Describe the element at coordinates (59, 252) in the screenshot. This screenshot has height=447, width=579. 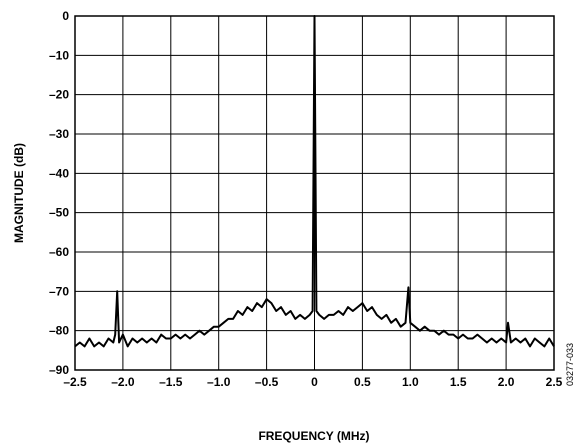
I see `y-tick-label: –60` at that location.